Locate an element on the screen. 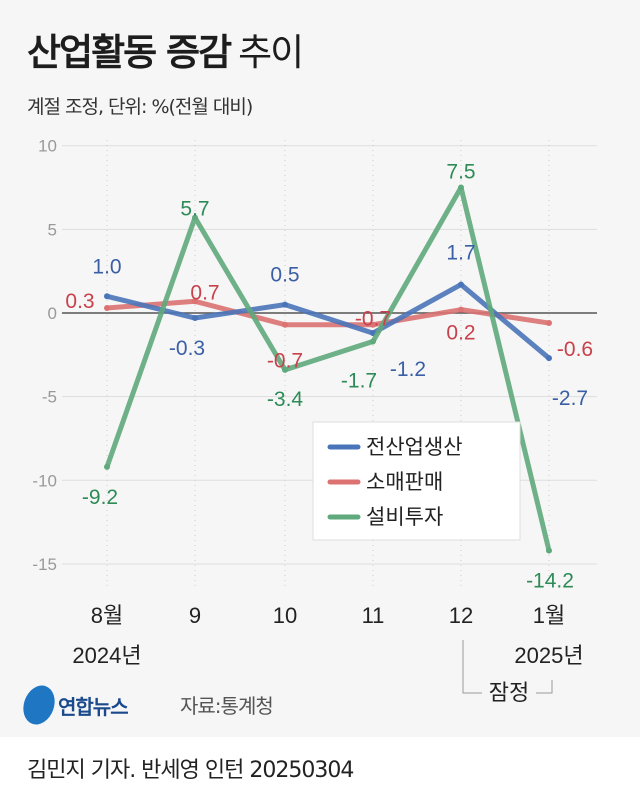 Image resolution: width=640 pixels, height=800 pixels. data-label: 7.5 is located at coordinates (460, 172).